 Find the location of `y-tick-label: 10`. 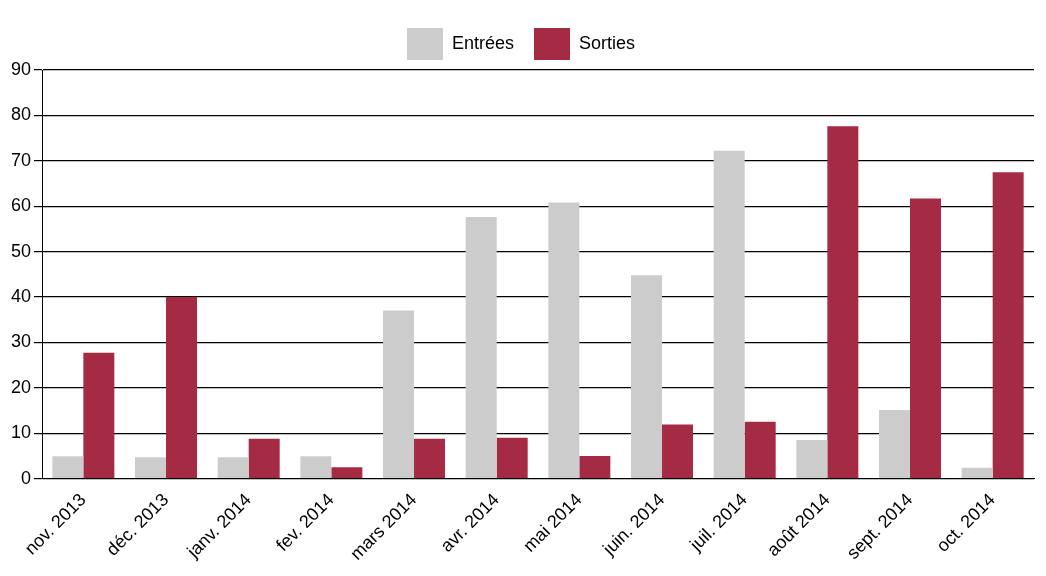

y-tick-label: 10 is located at coordinates (21, 432).